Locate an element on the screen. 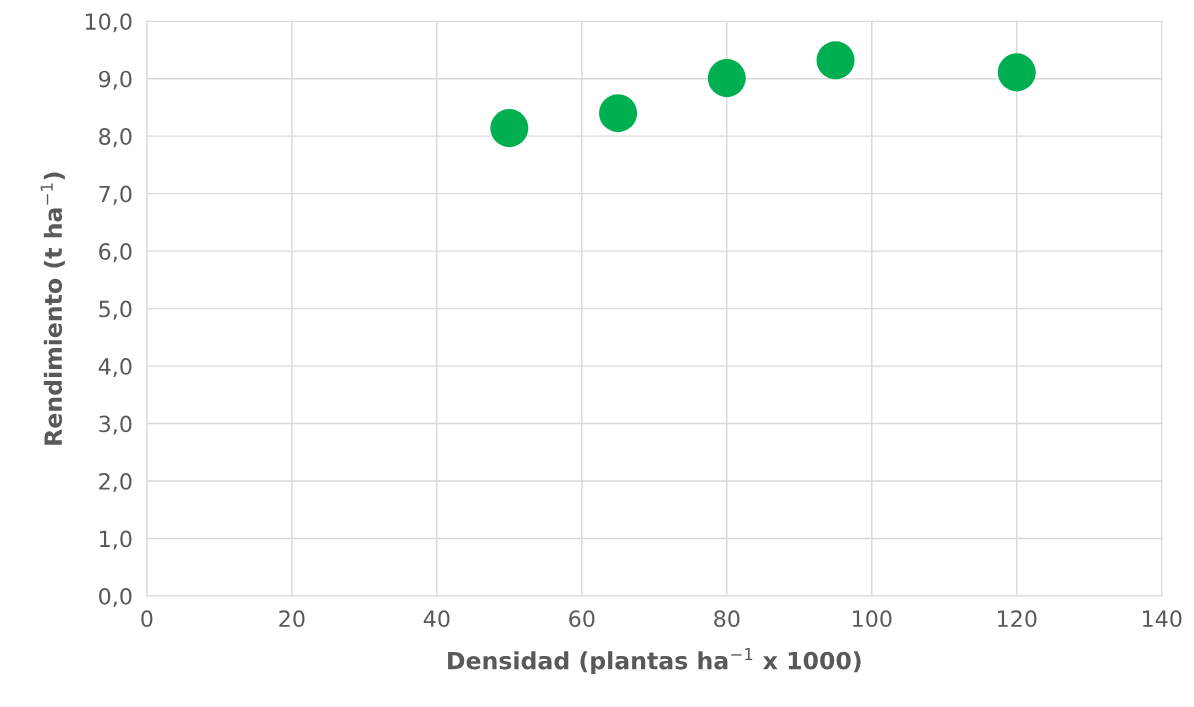  y-tick-label: 10,0 is located at coordinates (108, 23).